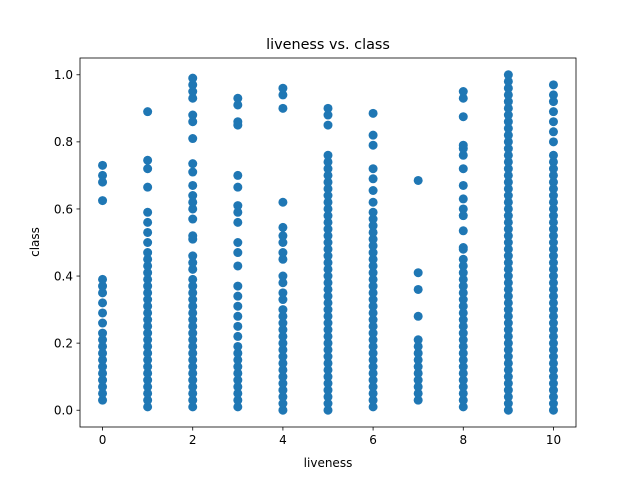 The width and height of the screenshot is (640, 480). I want to click on y-tick-label: 1.0, so click(63, 75).